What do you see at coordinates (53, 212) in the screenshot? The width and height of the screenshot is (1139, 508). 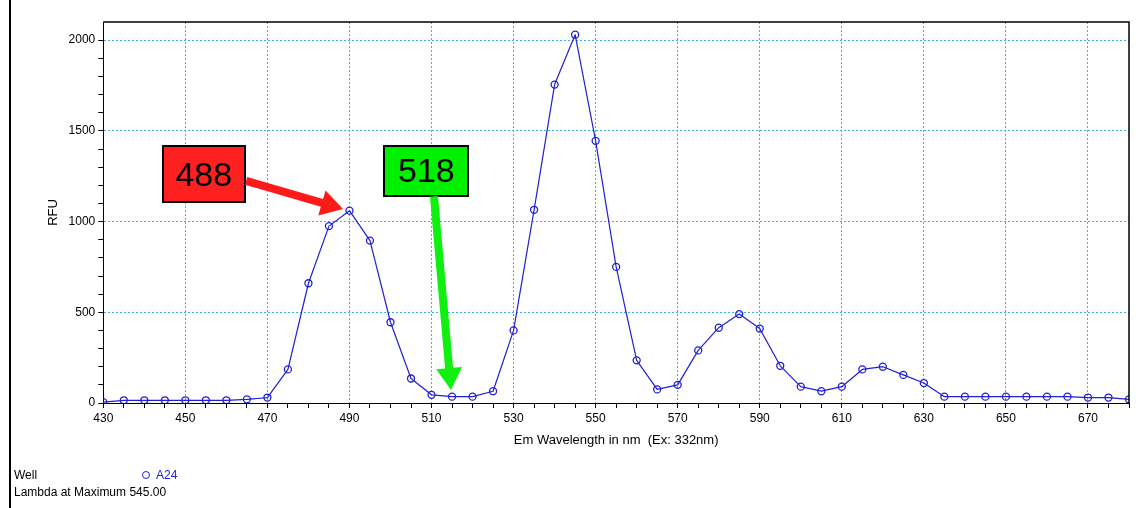 I see `y-axis-title: RFU` at bounding box center [53, 212].